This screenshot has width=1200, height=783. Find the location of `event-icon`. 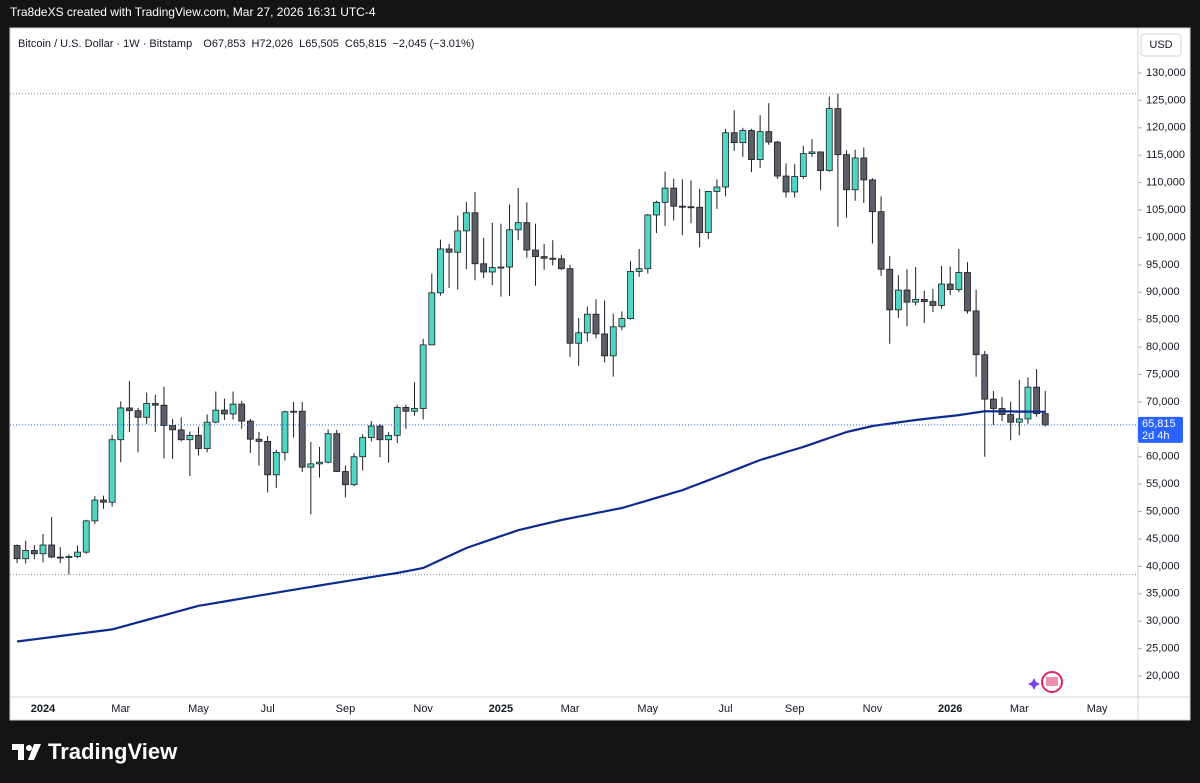

event-icon is located at coordinates (1045, 682).